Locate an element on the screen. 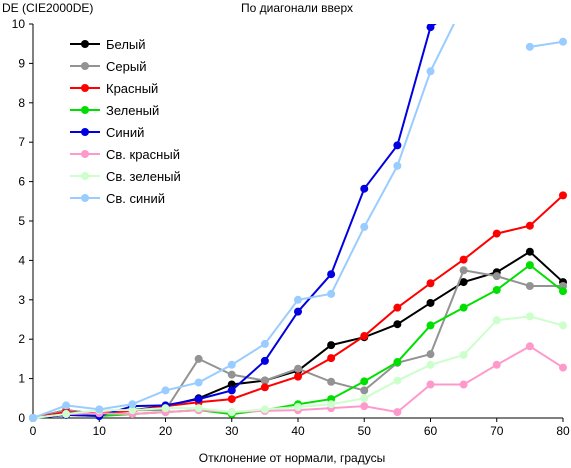  legend-label: Зеленый is located at coordinates (132, 110).